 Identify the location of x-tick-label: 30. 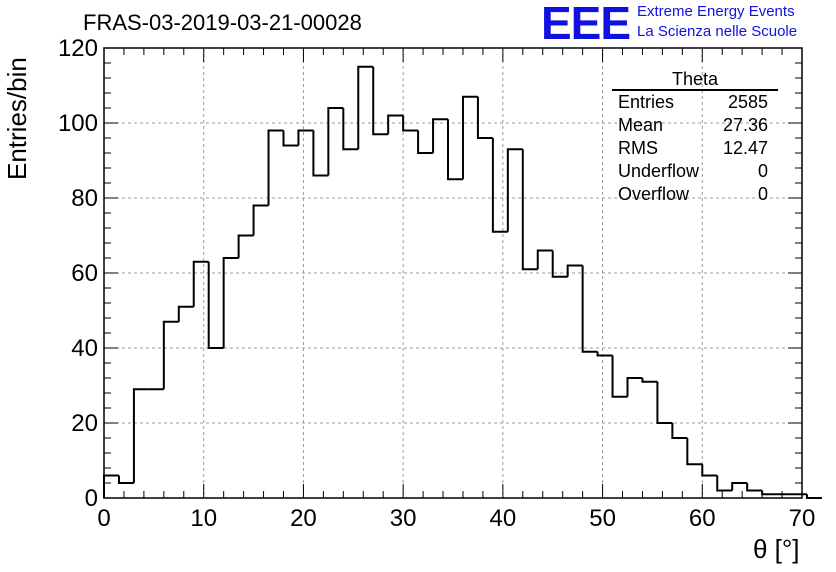
(403, 518).